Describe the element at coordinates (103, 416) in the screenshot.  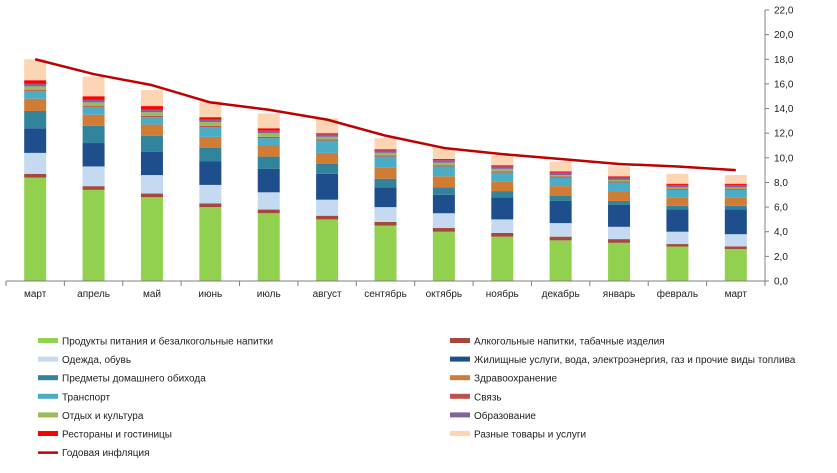
I see `legend-label: Отдых и культура` at that location.